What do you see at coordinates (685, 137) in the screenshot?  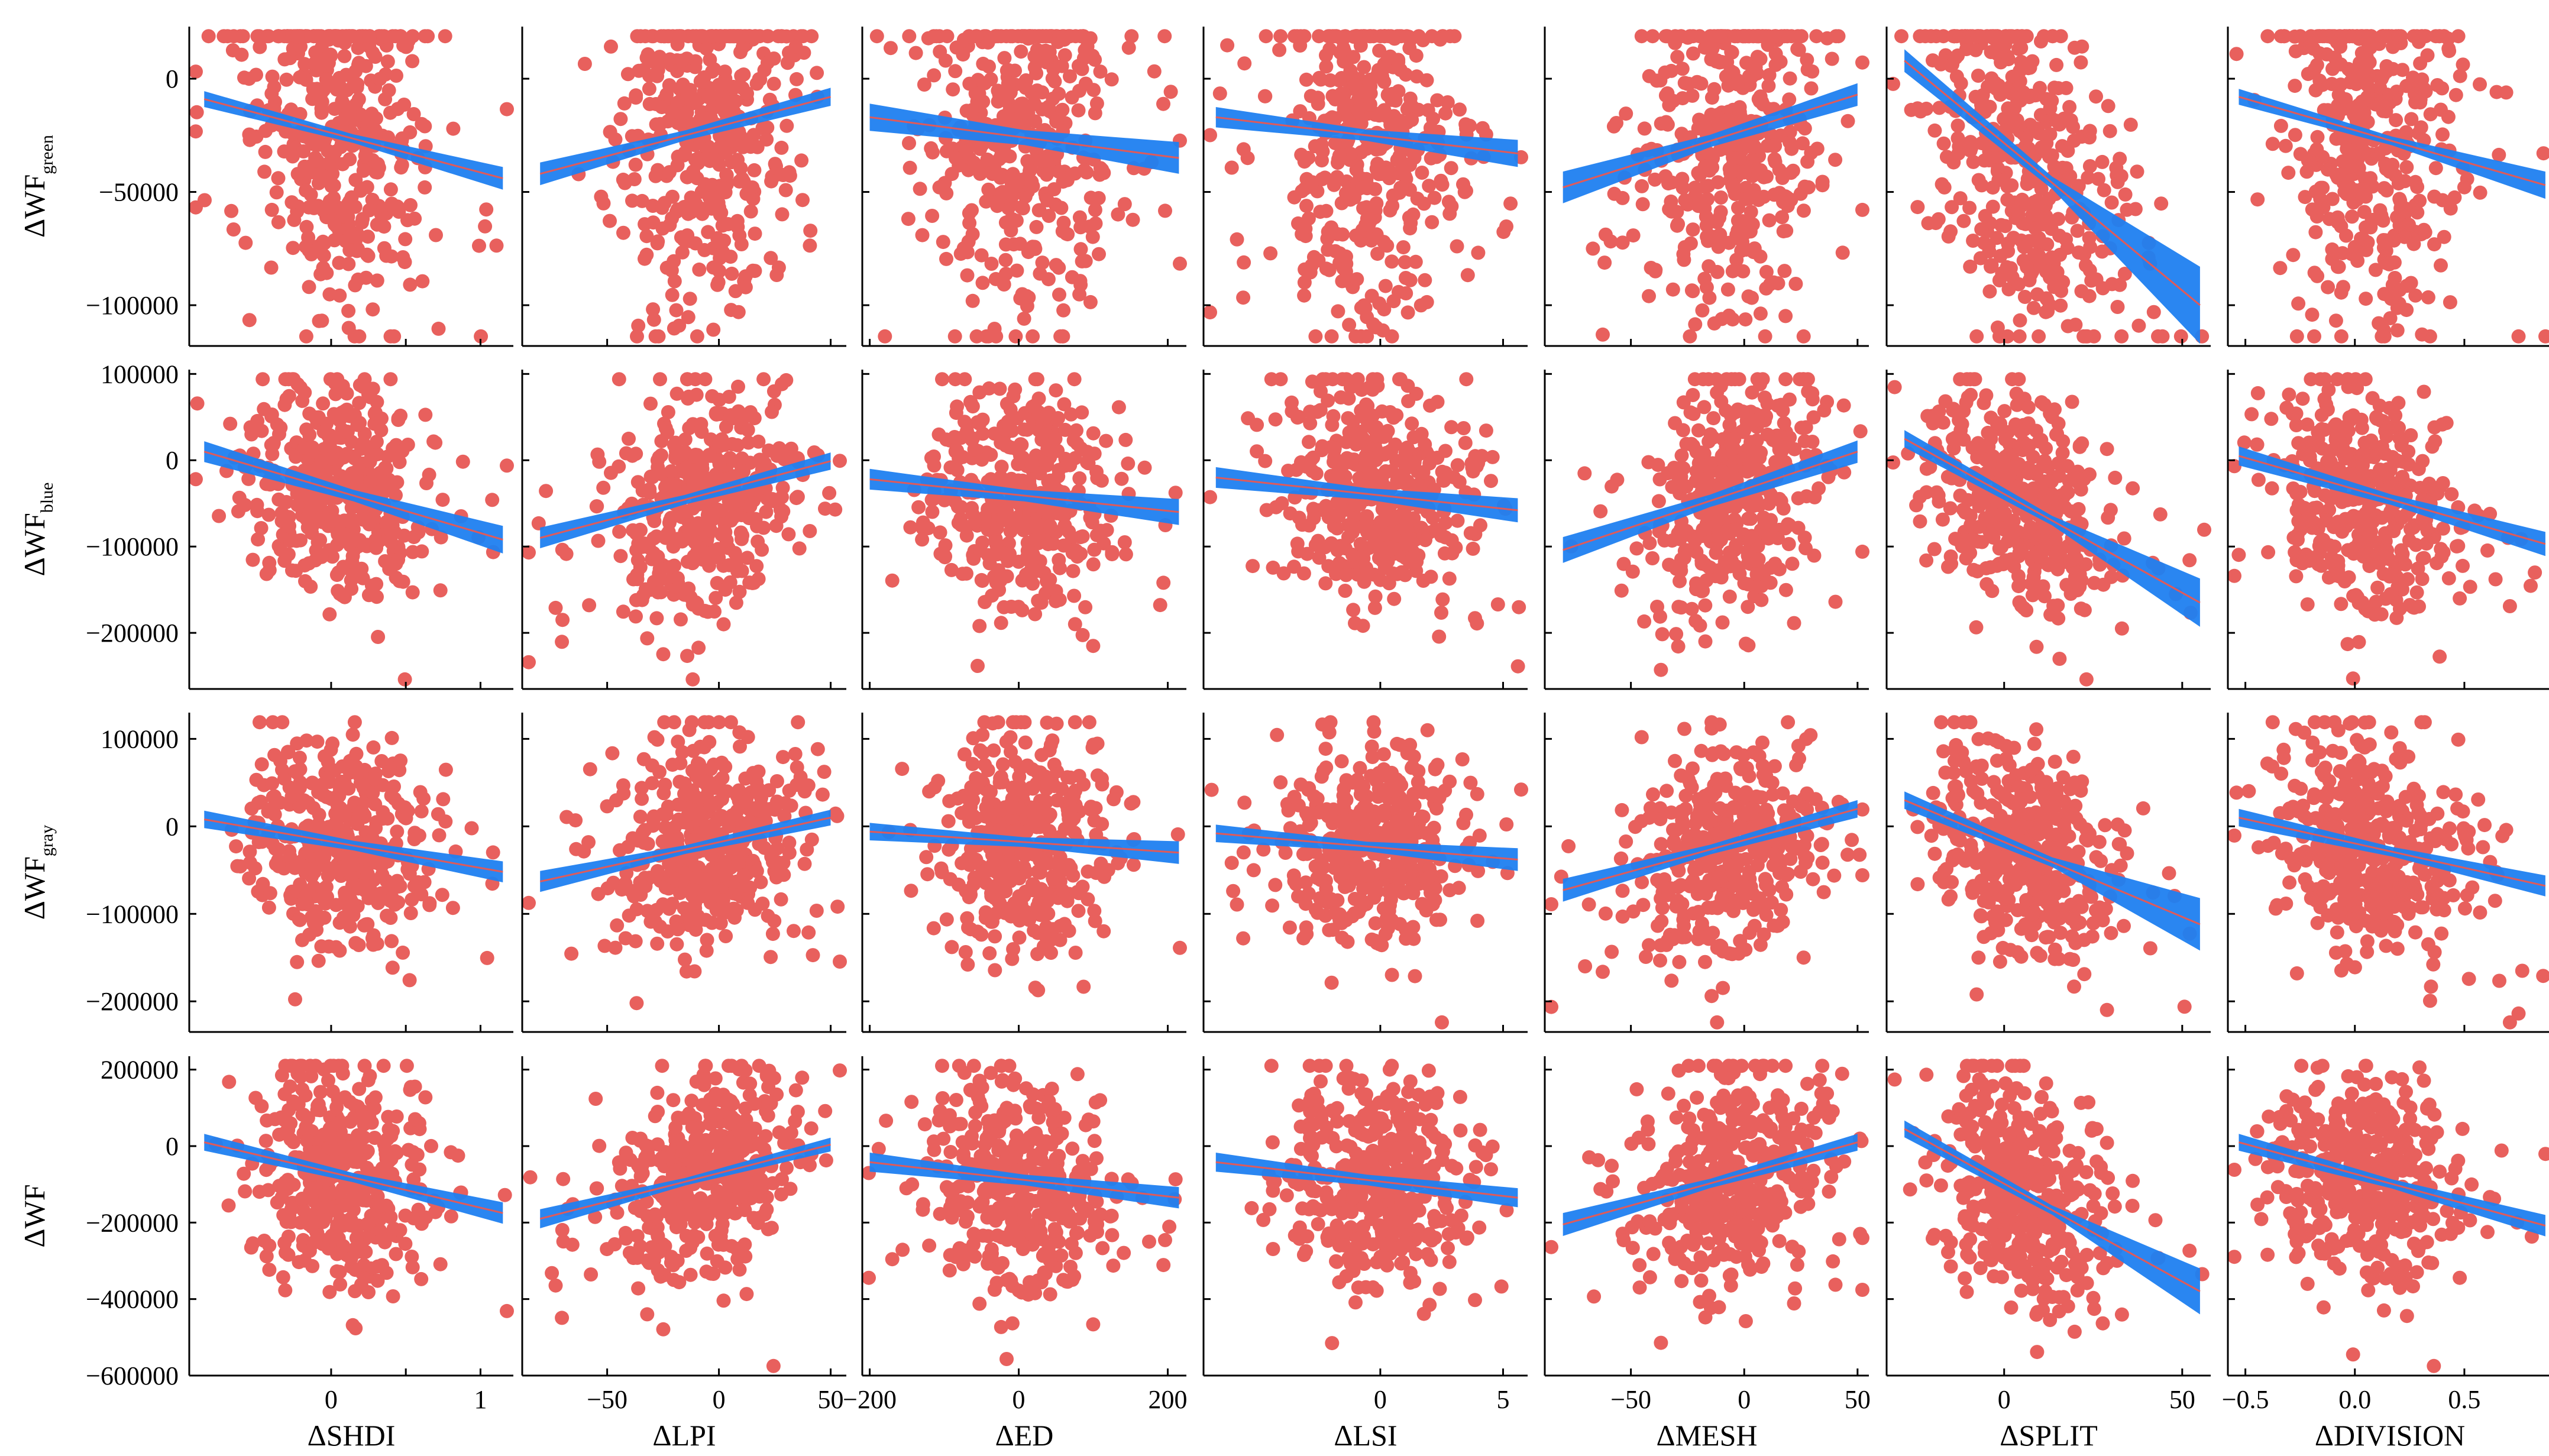 I see `confidence-band` at bounding box center [685, 137].